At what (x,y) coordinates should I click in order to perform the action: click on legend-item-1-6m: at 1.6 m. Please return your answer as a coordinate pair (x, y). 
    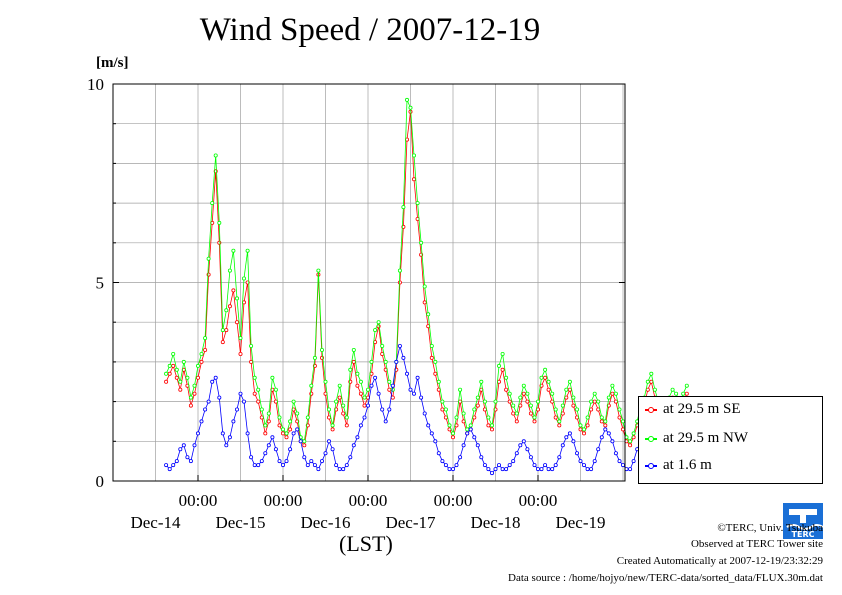
    Looking at the image, I should click on (730, 468).